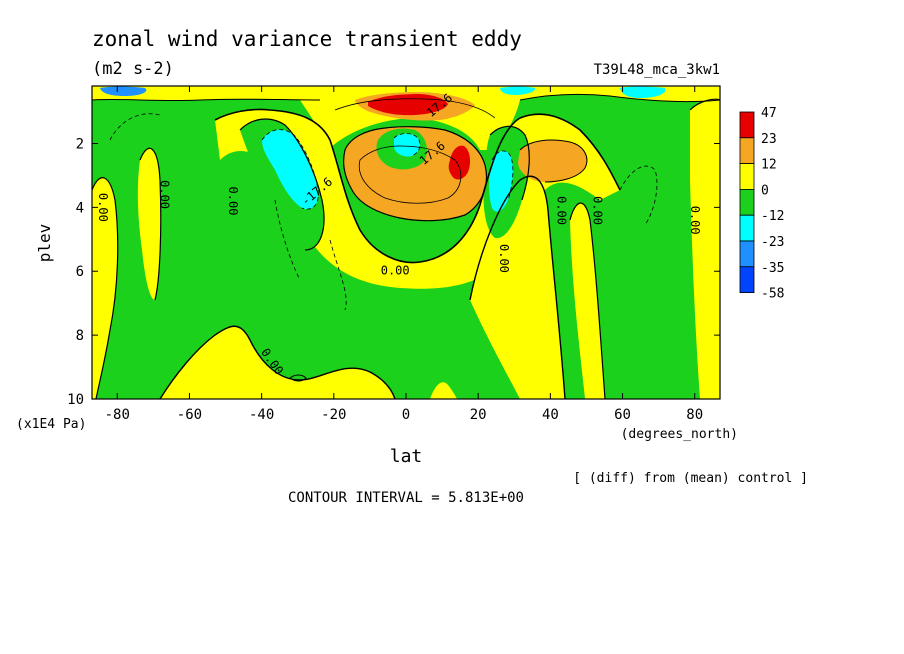  What do you see at coordinates (80, 144) in the screenshot?
I see `y-tick-label: 2` at bounding box center [80, 144].